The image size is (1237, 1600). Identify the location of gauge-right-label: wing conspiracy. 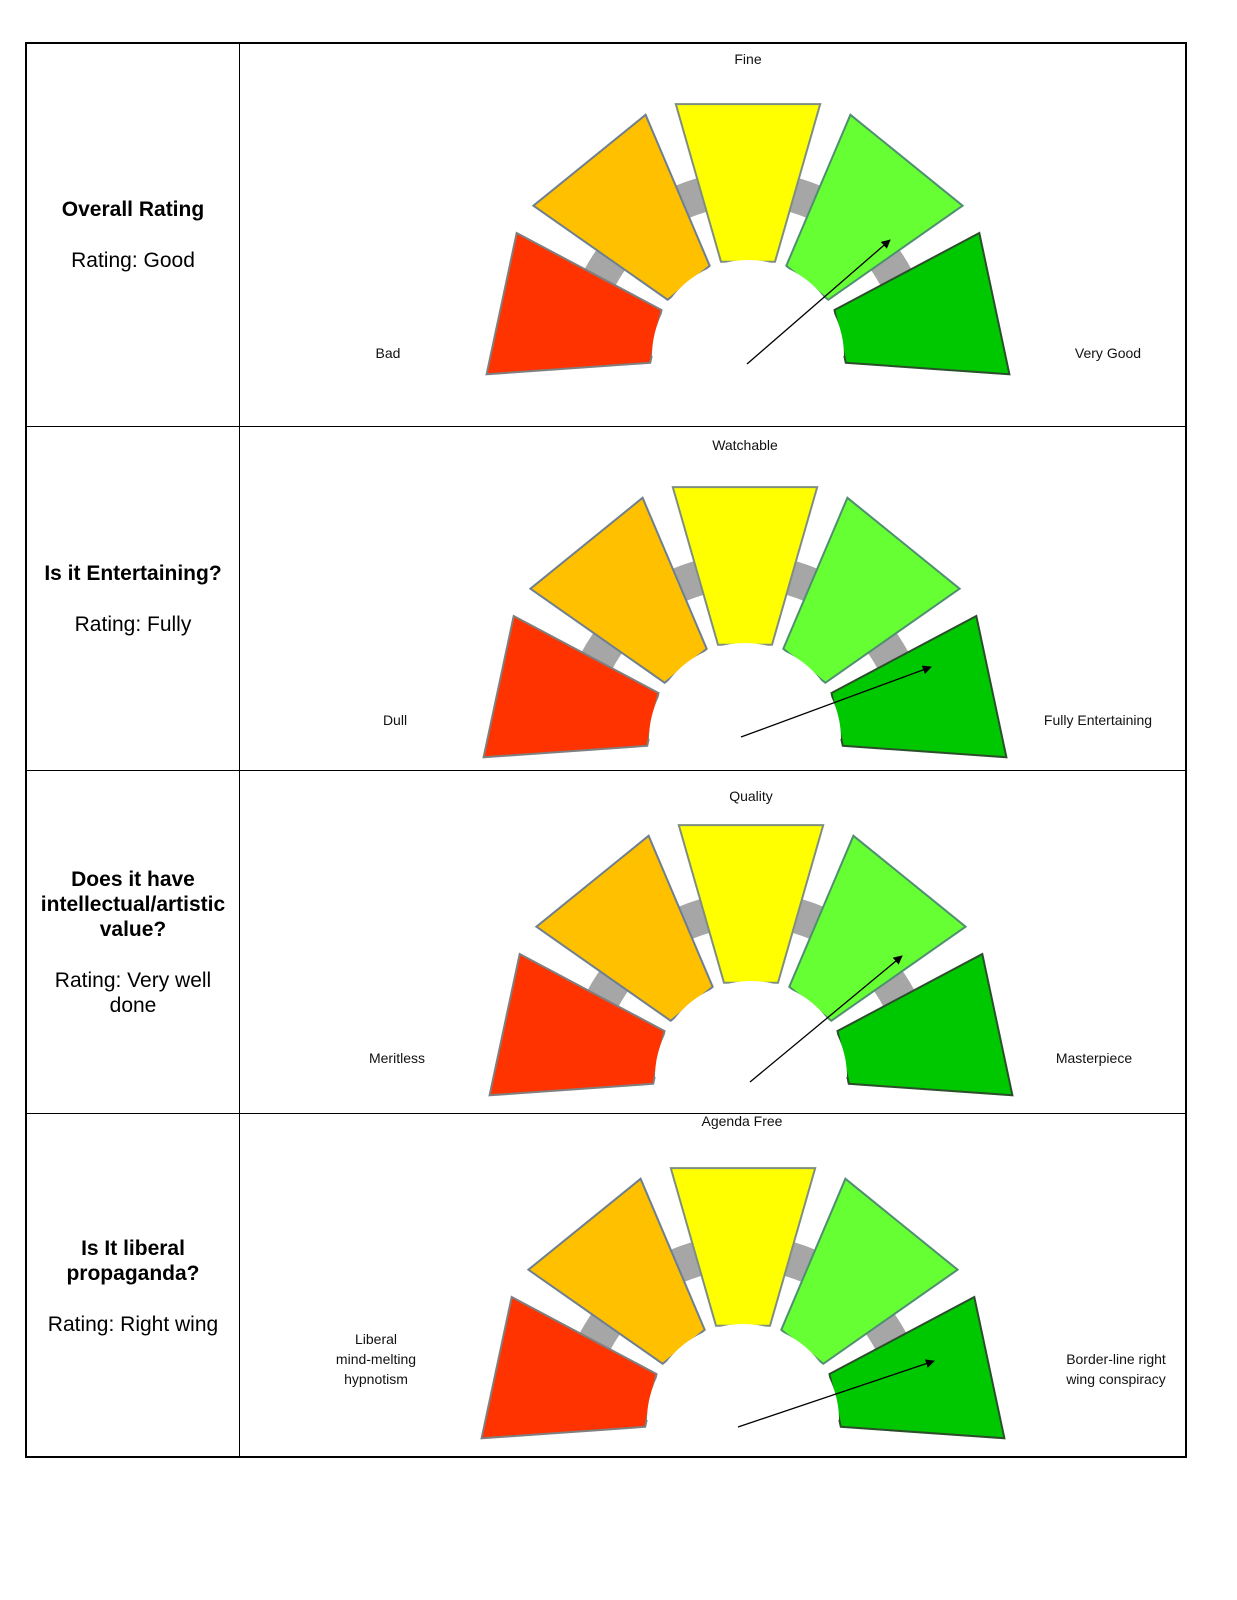
(1115, 1379).